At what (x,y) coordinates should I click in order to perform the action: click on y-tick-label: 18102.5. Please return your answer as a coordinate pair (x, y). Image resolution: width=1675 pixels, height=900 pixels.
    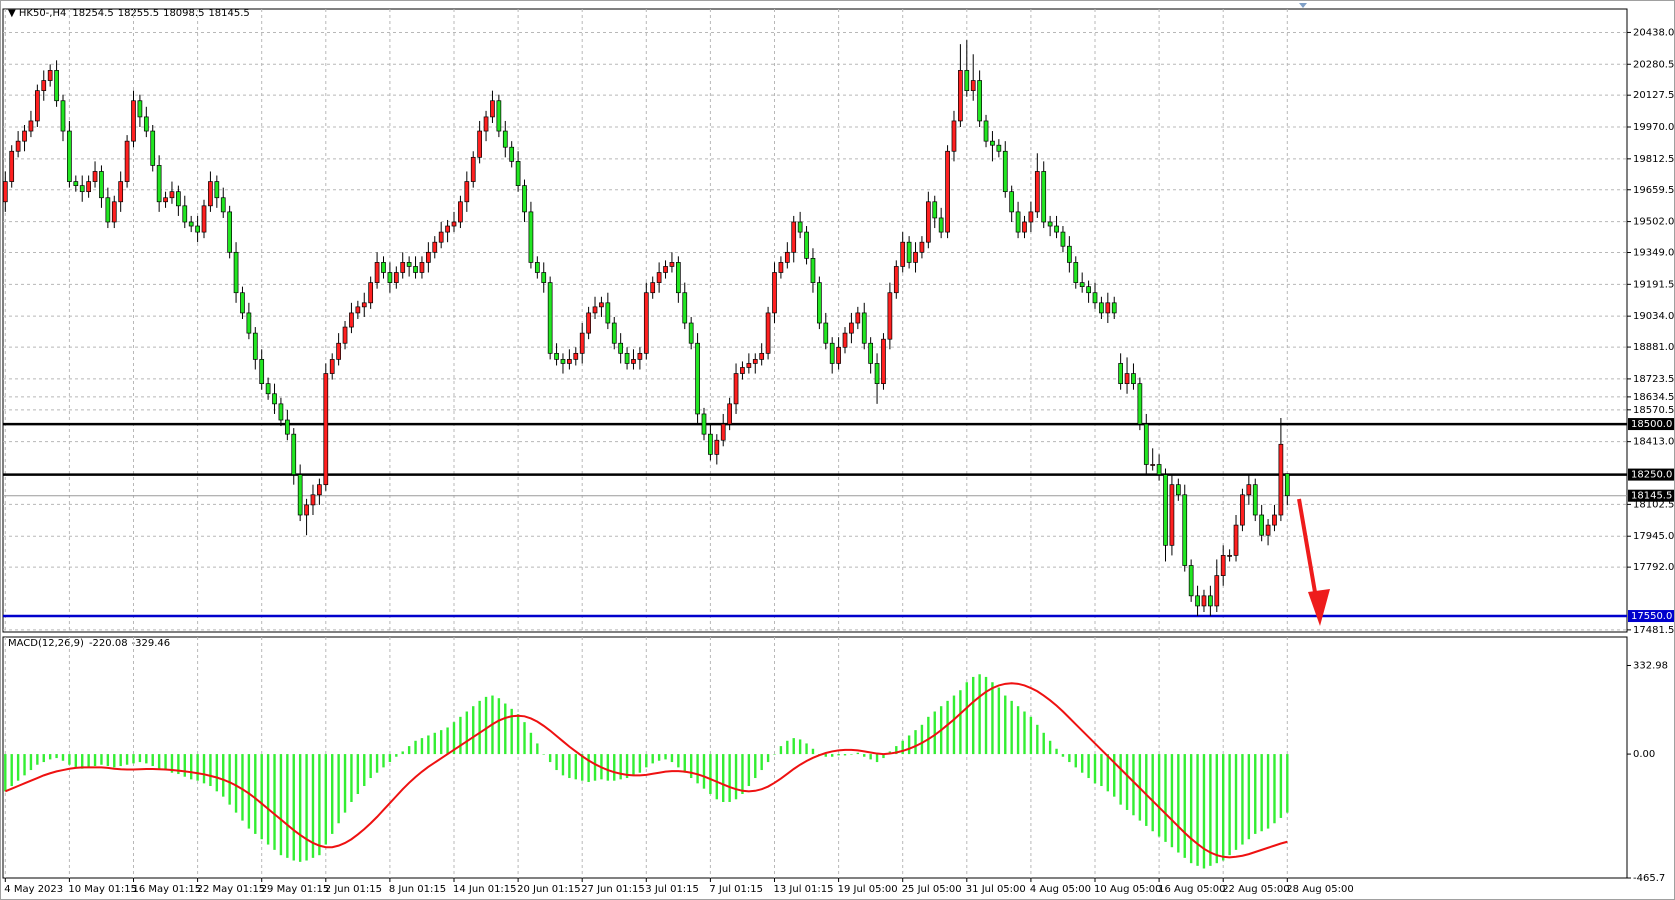
    Looking at the image, I should click on (1653, 504).